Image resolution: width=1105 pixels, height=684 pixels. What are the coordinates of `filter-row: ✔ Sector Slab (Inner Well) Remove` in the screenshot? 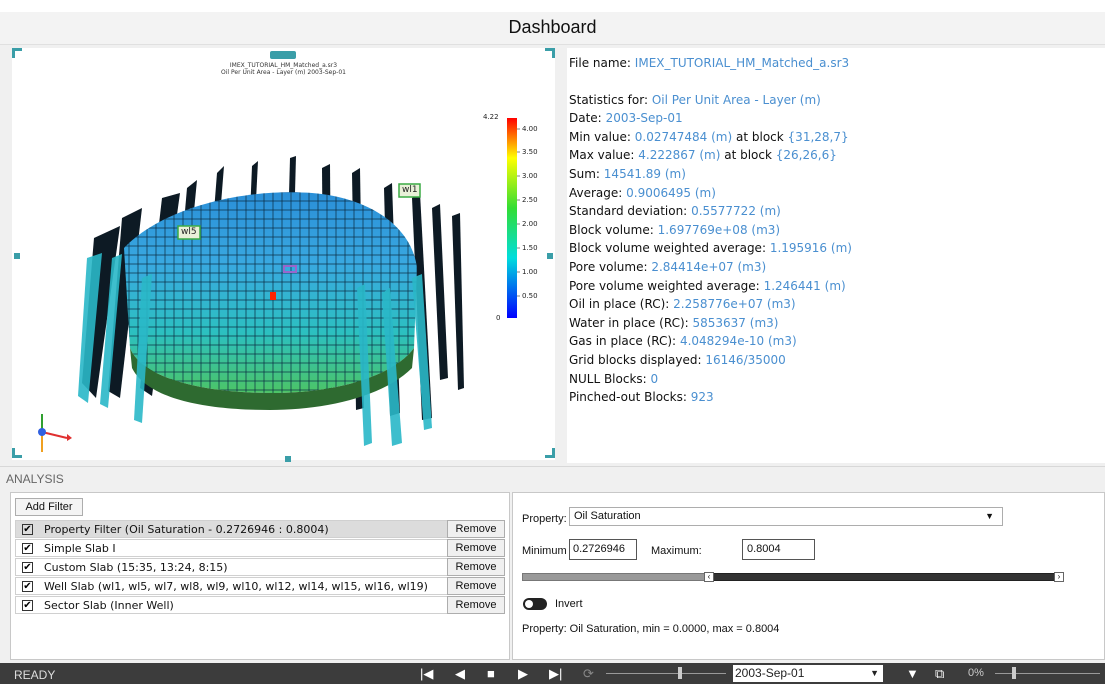 It's located at (260, 605).